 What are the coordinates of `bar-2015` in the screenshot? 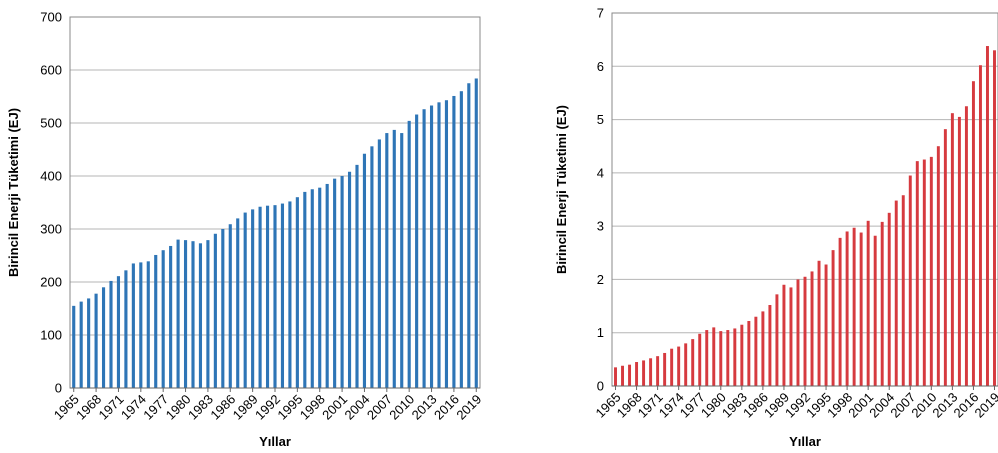 It's located at (966, 246).